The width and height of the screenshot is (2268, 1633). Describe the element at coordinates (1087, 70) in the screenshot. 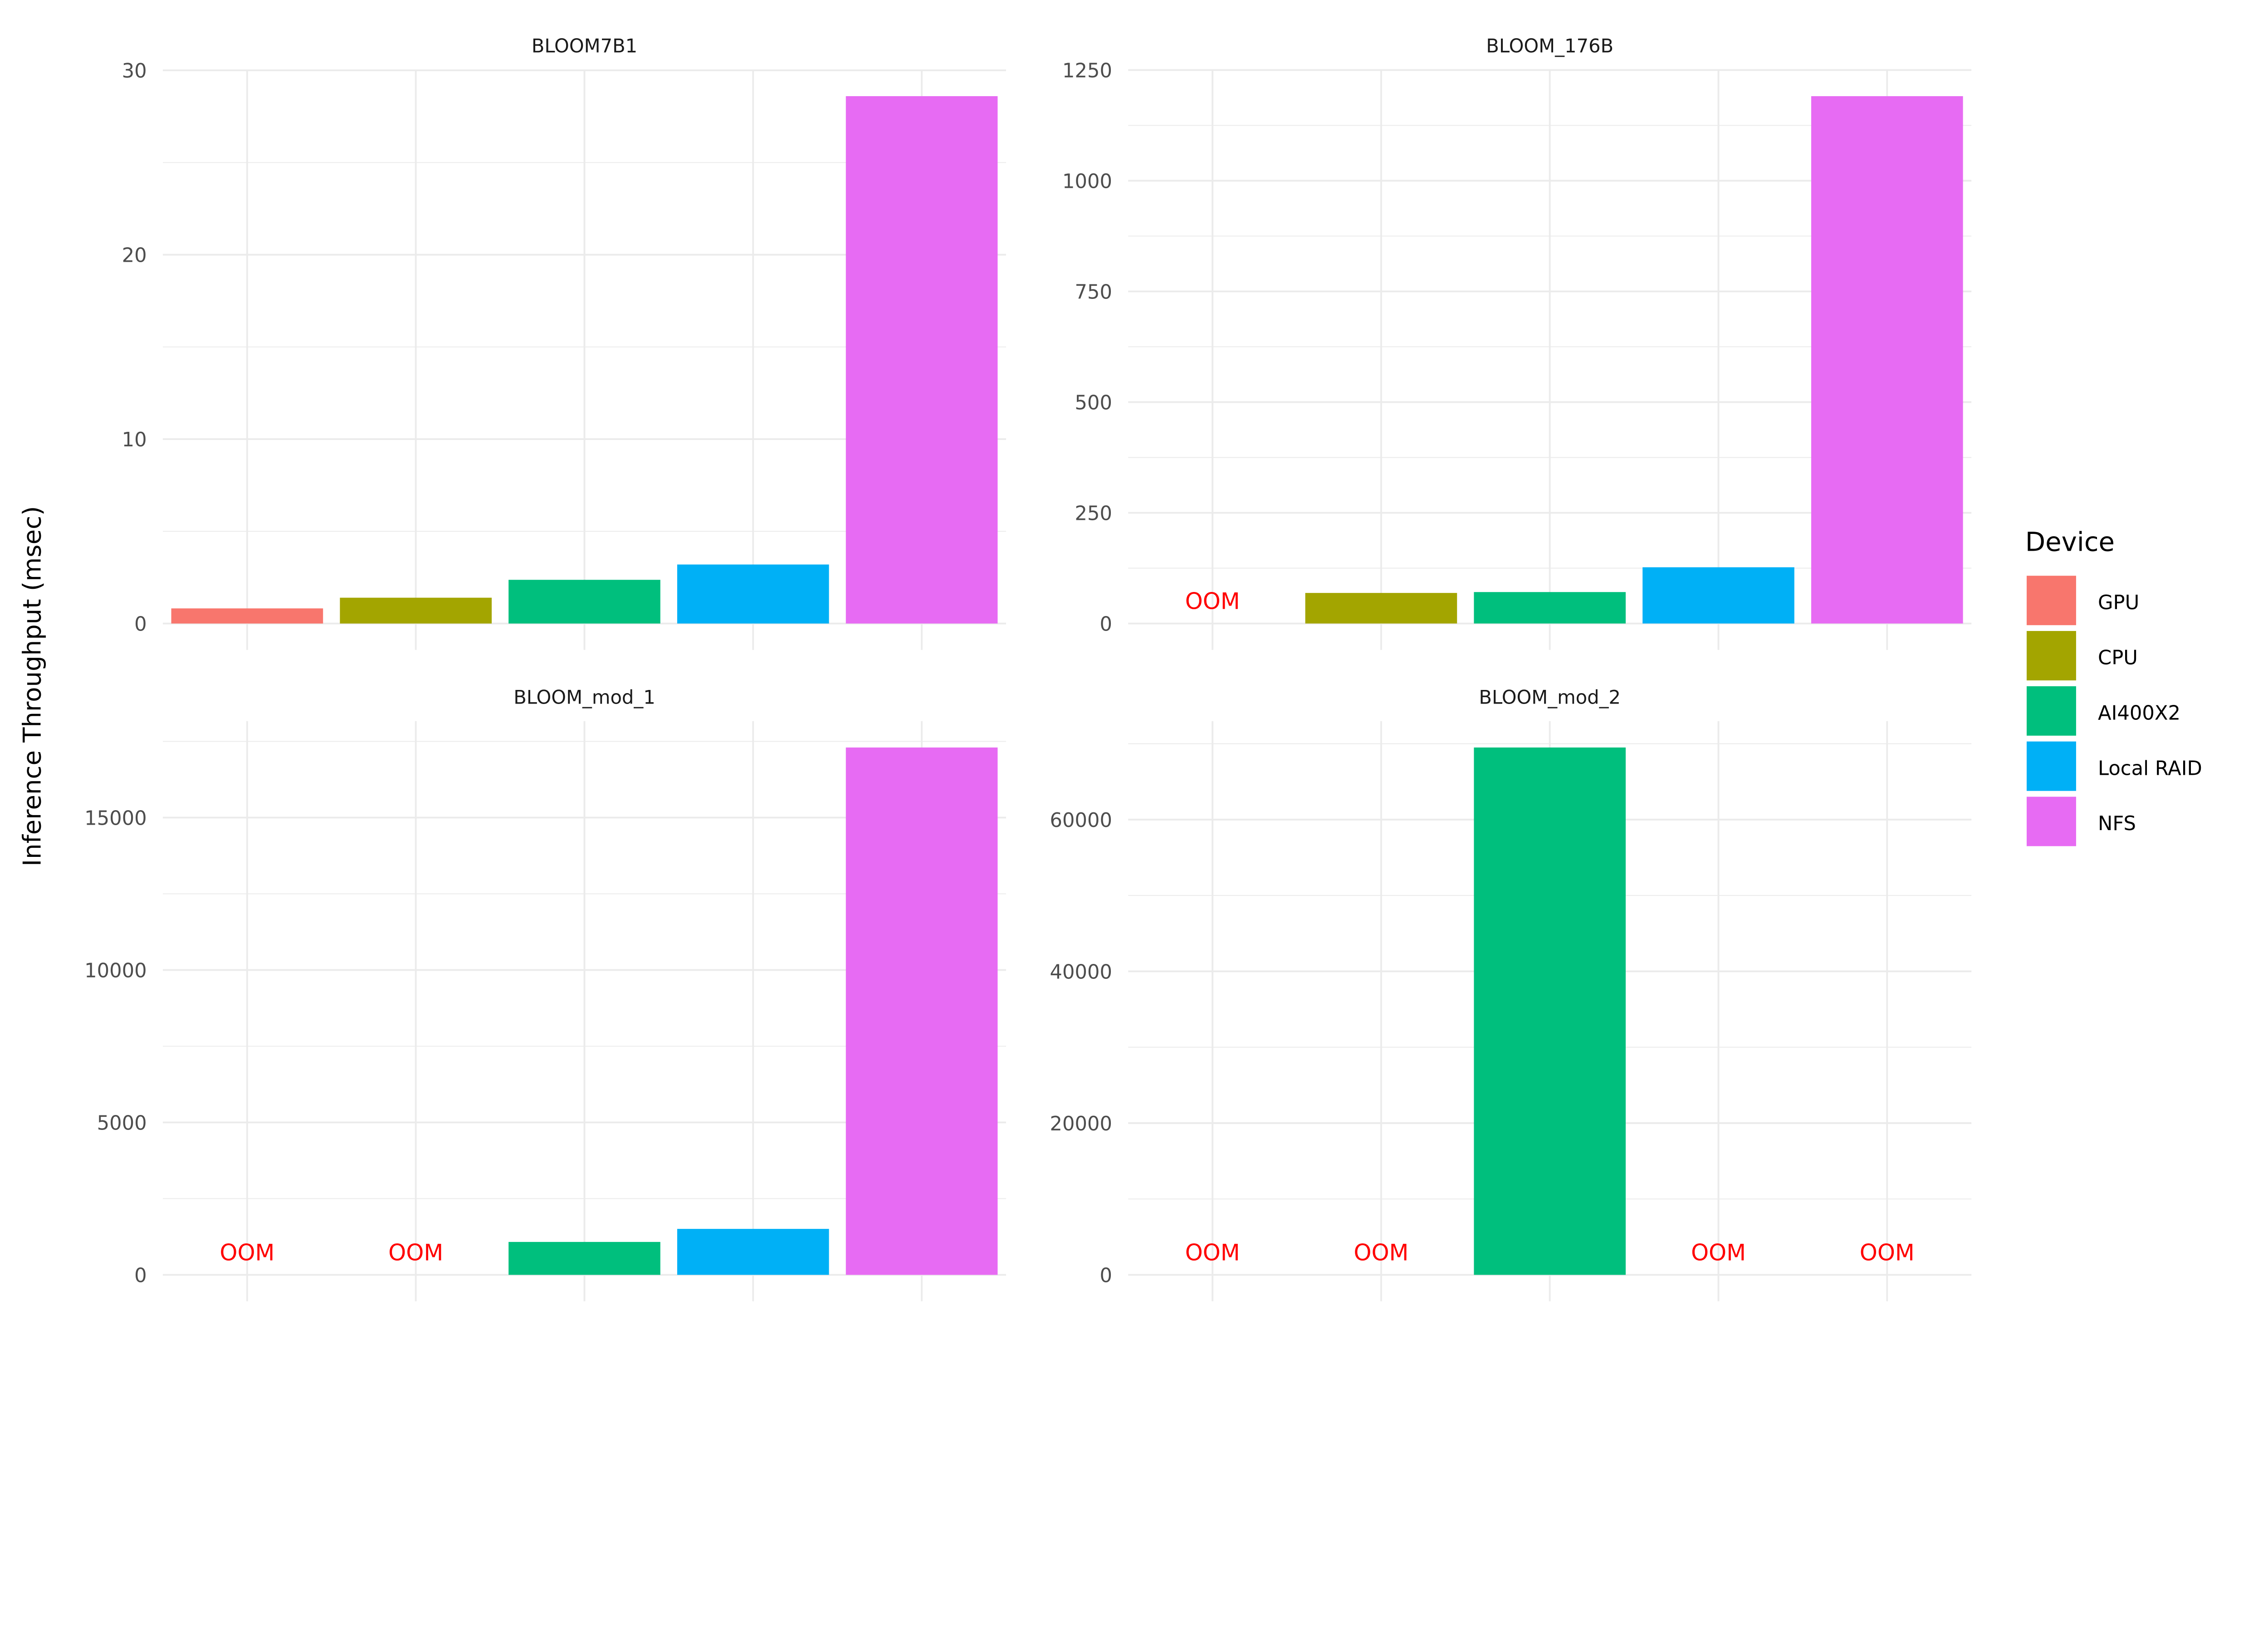

I see `y-tick-label: 1250` at that location.